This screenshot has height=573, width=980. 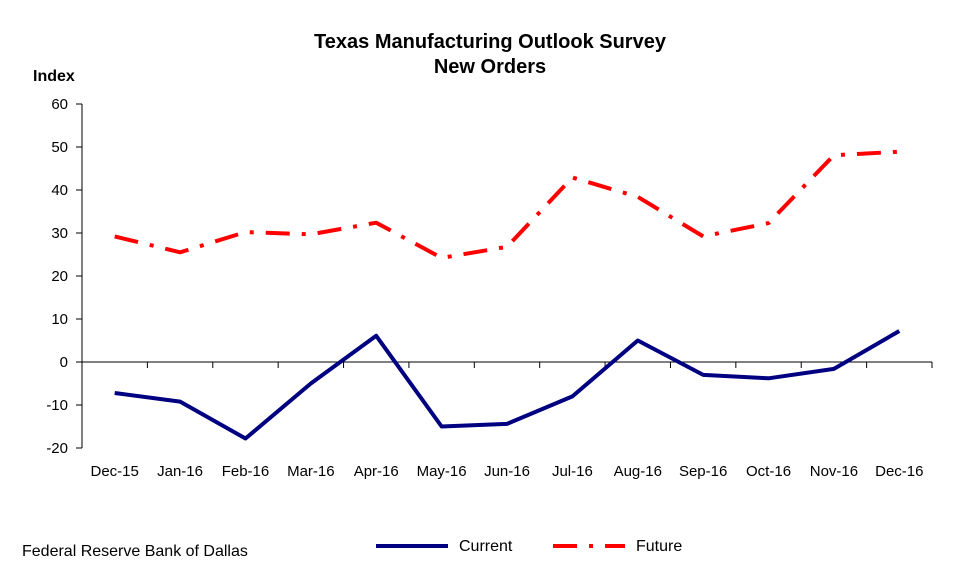 What do you see at coordinates (899, 471) in the screenshot?
I see `x-tick-label: Dec-16` at bounding box center [899, 471].